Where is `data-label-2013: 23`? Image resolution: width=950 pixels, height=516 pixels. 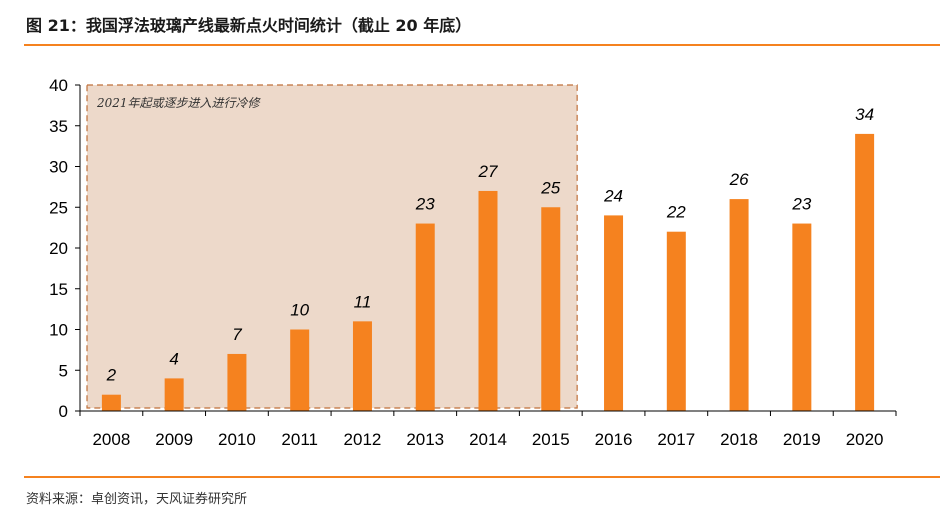
data-label-2013: 23 is located at coordinates (425, 204).